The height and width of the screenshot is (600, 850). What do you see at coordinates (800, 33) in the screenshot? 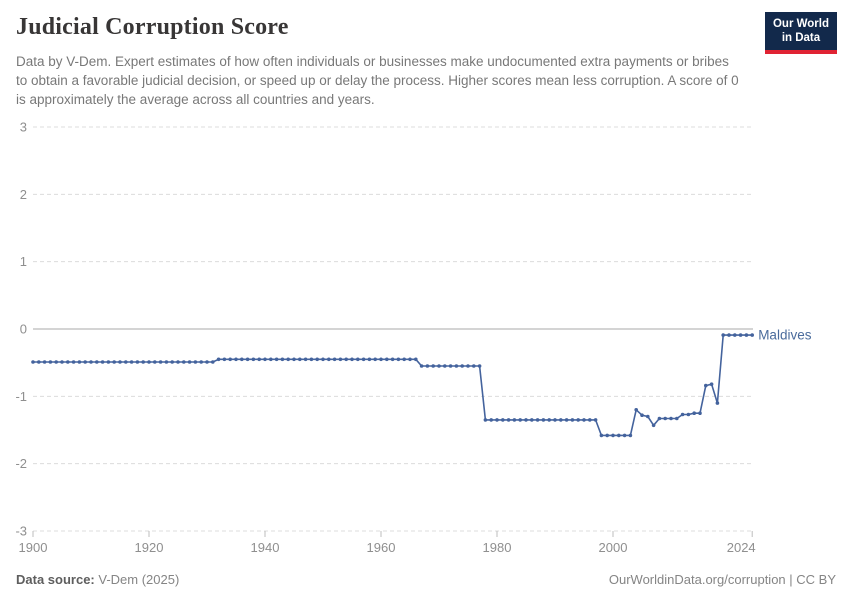
I see `owid-logo: Our World in Data` at bounding box center [800, 33].